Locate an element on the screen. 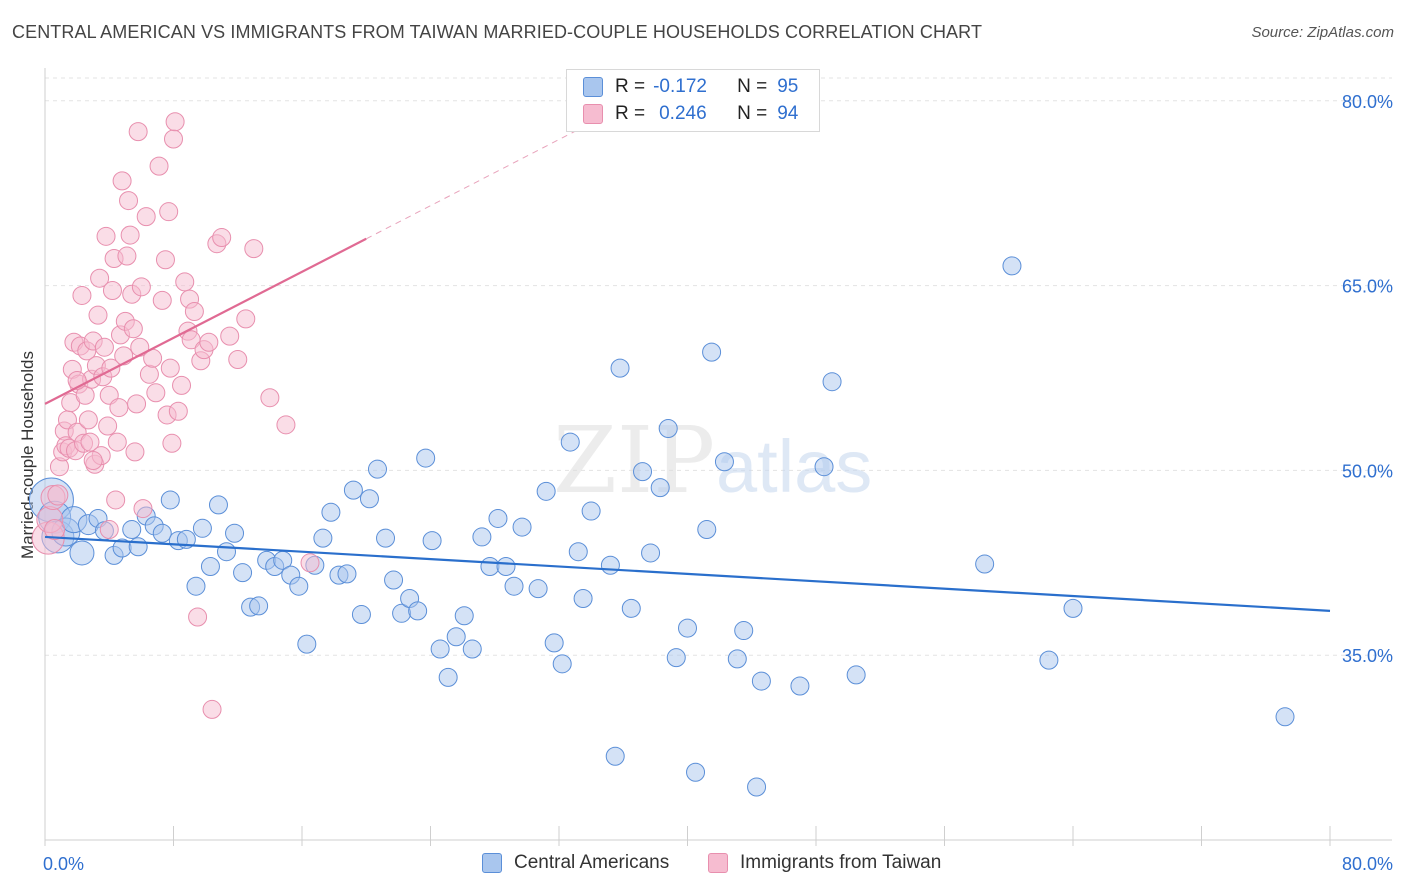  y-tick-label: 35.0% is located at coordinates (1367, 656).